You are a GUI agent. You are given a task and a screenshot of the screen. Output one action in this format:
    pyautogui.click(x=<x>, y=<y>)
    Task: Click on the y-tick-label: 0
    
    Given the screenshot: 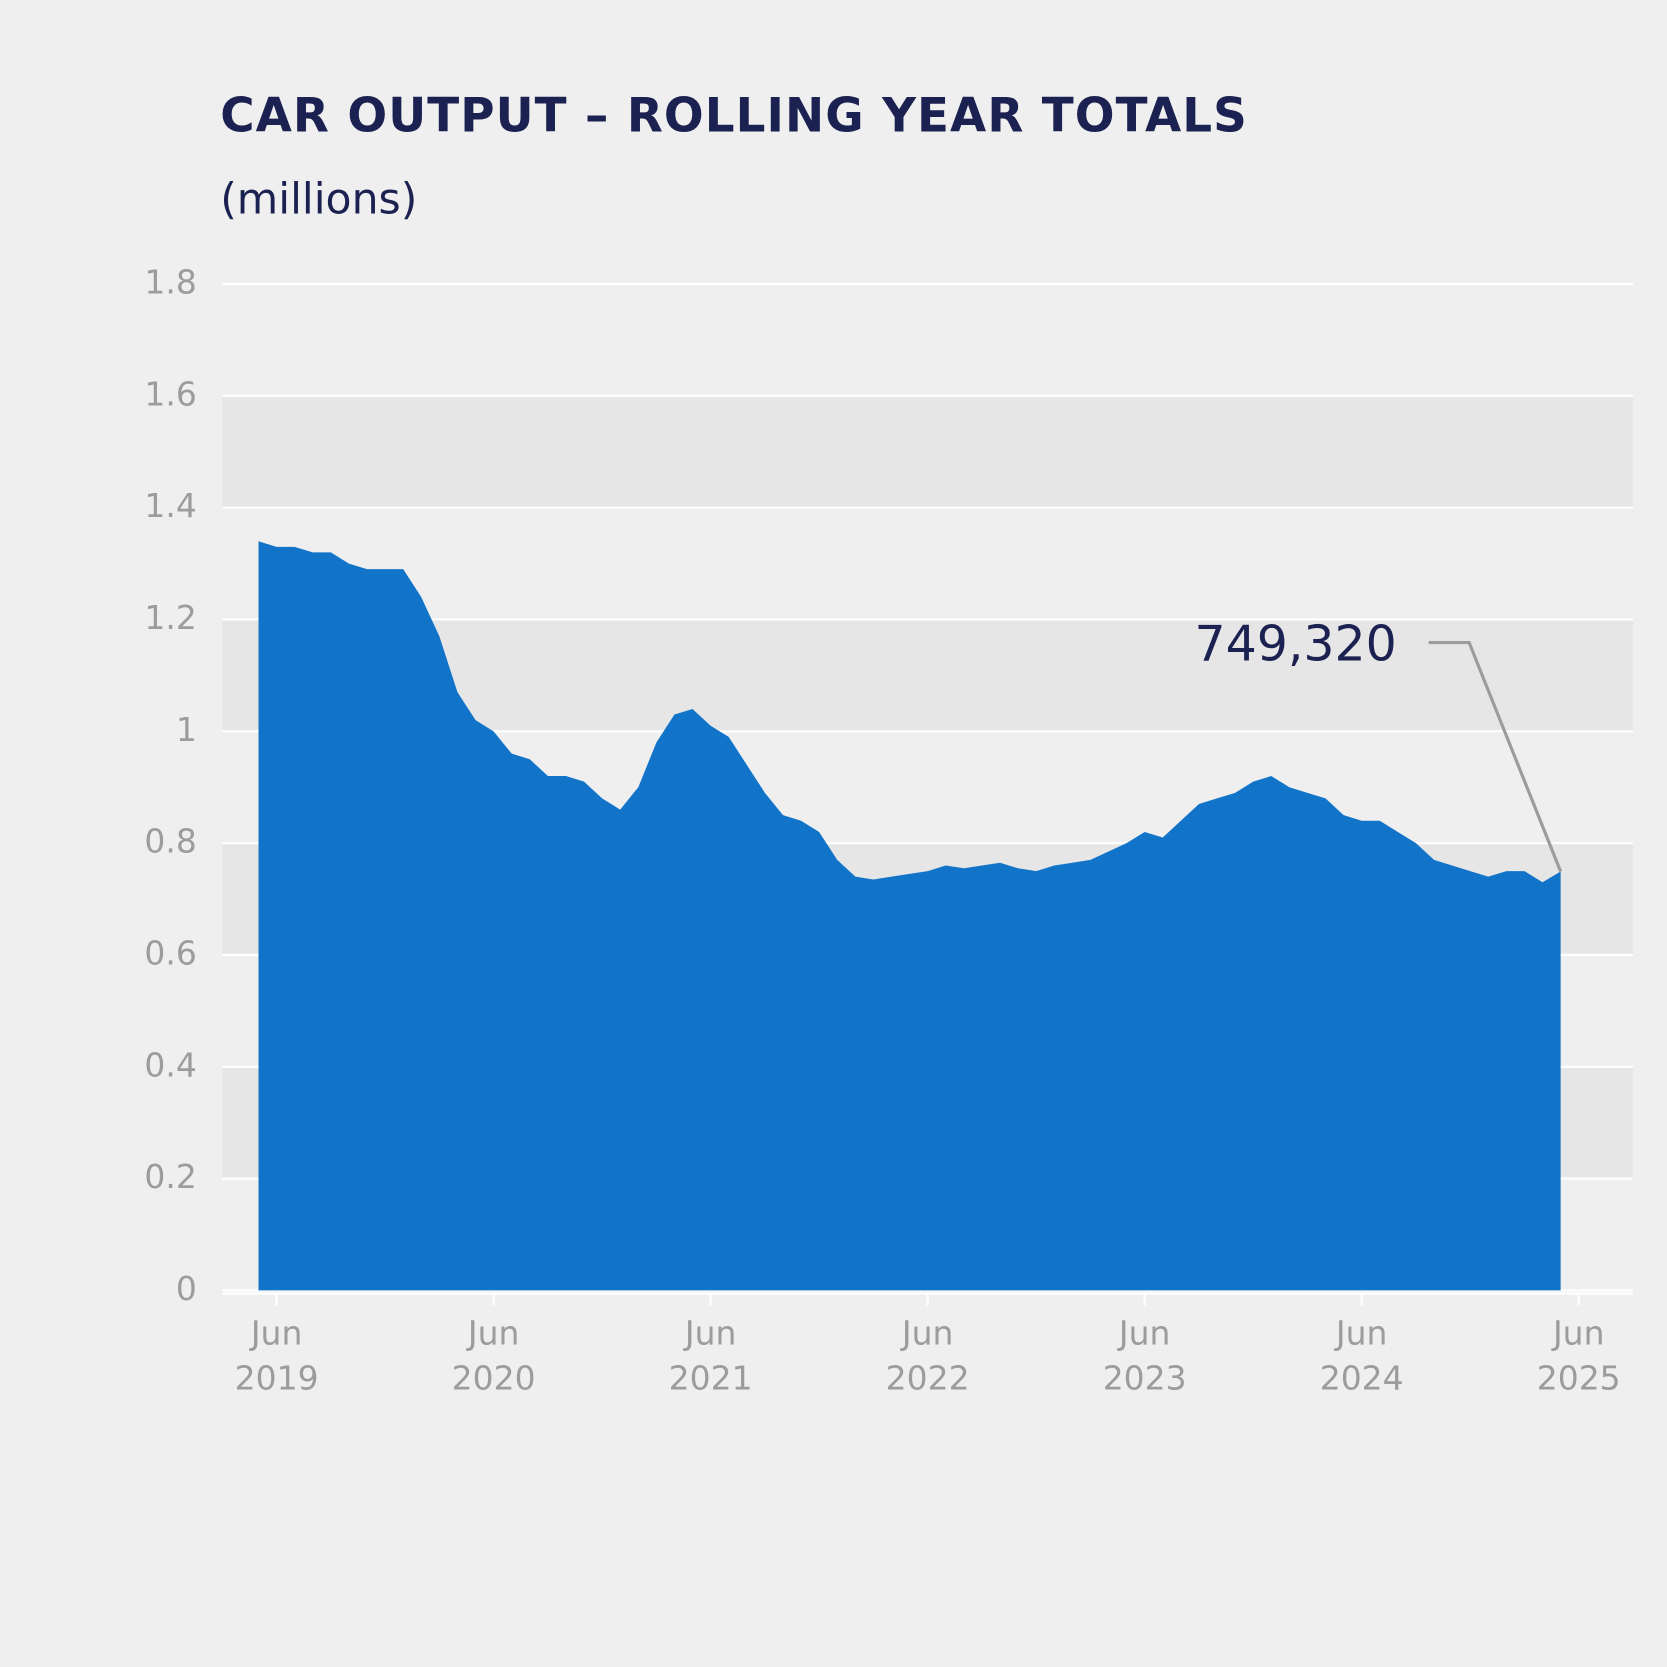 What is the action you would take?
    pyautogui.click(x=186, y=1288)
    